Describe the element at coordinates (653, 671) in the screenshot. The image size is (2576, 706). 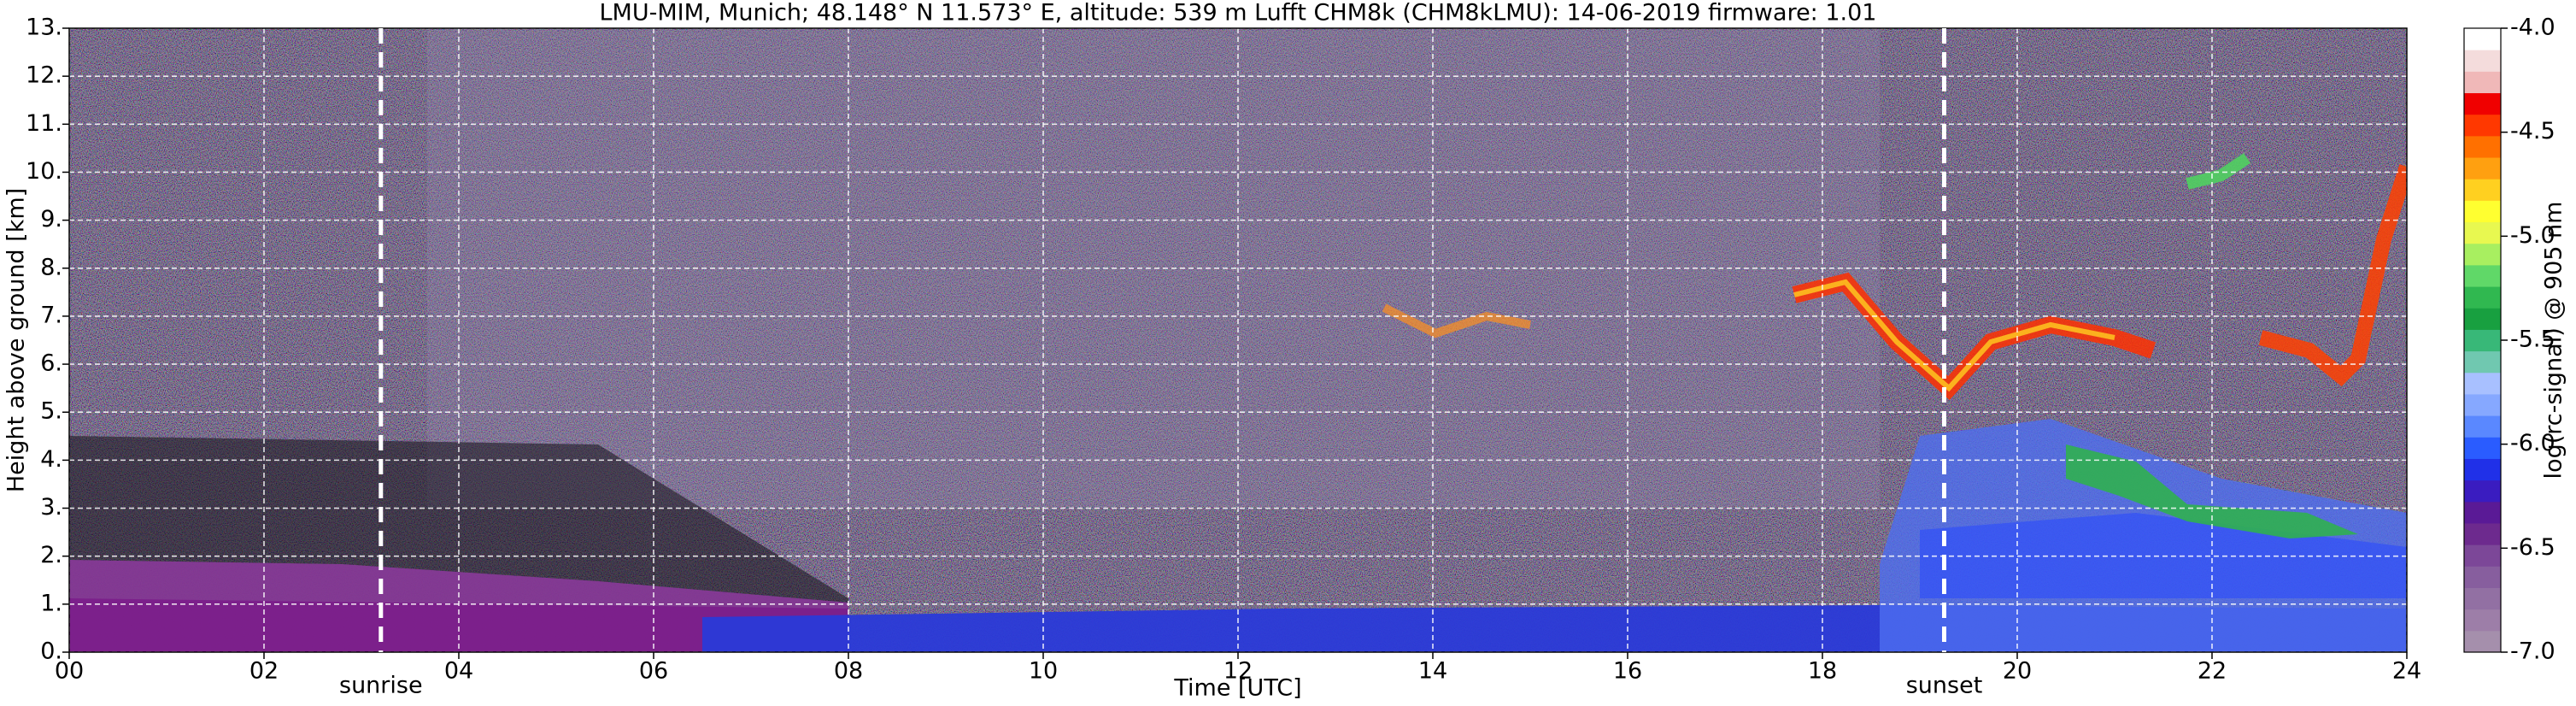
I see `x-tick-label: 06` at that location.